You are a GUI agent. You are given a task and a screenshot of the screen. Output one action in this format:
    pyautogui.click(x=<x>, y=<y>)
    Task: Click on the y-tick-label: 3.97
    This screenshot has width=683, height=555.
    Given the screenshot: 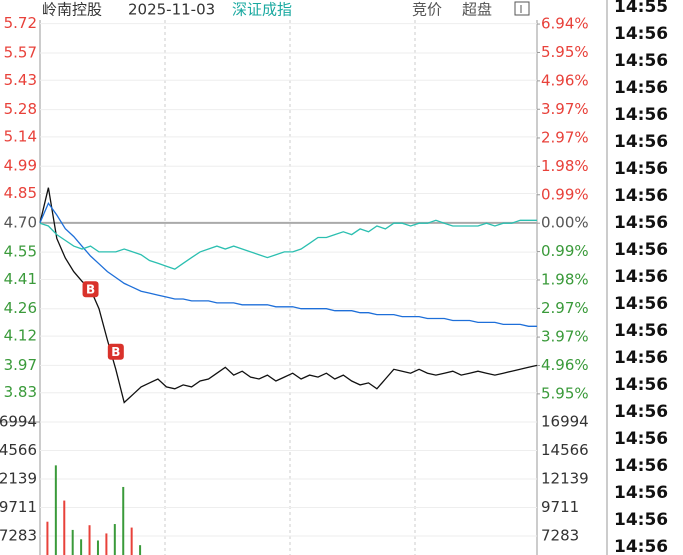 What is the action you would take?
    pyautogui.click(x=20, y=365)
    